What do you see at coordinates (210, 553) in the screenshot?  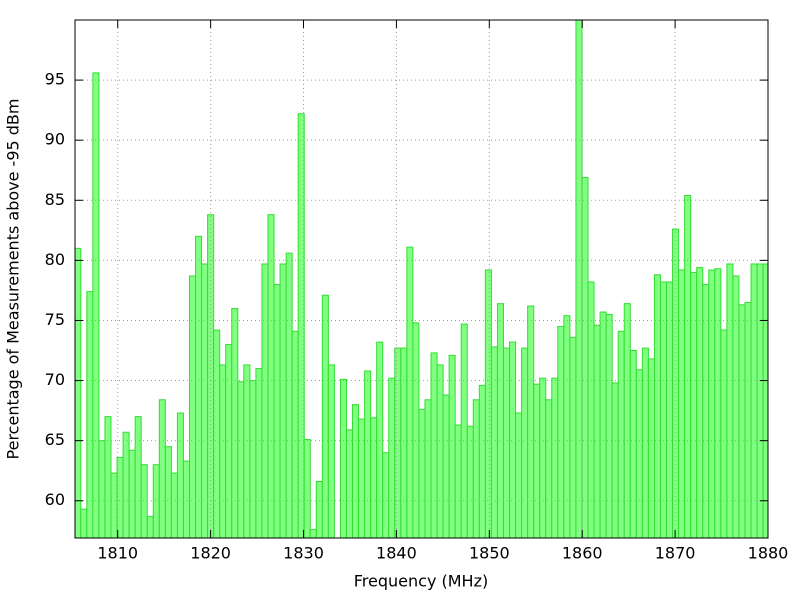 I see `x-tick-label: 1820` at bounding box center [210, 553].